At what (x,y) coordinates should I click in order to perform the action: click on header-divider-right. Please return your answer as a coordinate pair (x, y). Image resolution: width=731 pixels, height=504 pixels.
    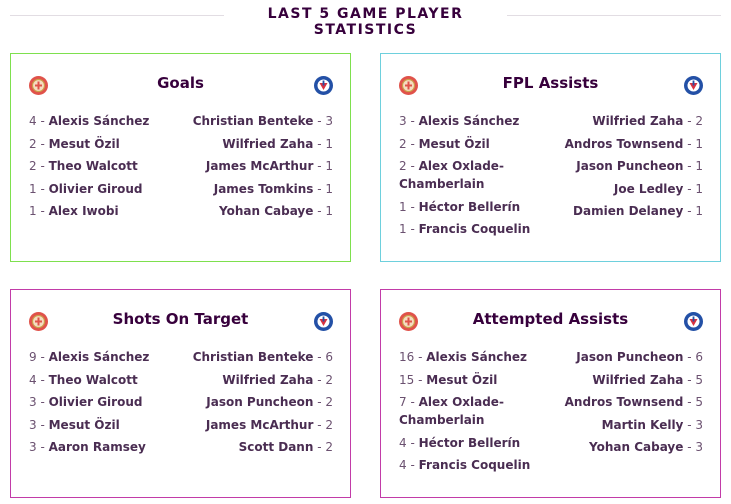
    Looking at the image, I should click on (614, 15).